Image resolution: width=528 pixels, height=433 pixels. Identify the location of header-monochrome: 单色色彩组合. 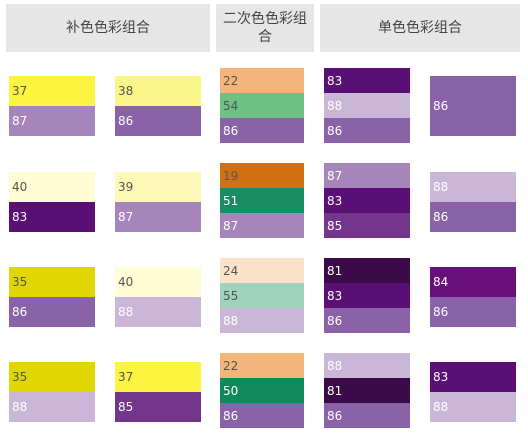
(420, 28).